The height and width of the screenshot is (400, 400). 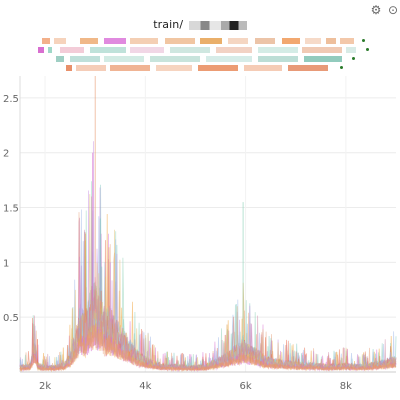 What do you see at coordinates (11, 99) in the screenshot?
I see `y-tick-label: 2.5` at bounding box center [11, 99].